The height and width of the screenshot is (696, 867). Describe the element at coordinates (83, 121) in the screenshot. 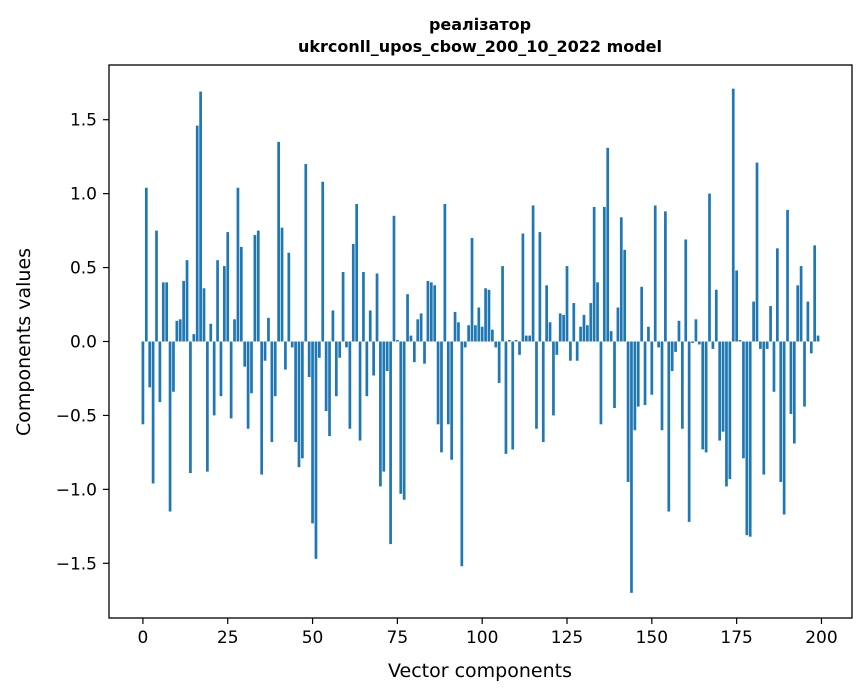

I see `y-tick-label: 1.5` at that location.